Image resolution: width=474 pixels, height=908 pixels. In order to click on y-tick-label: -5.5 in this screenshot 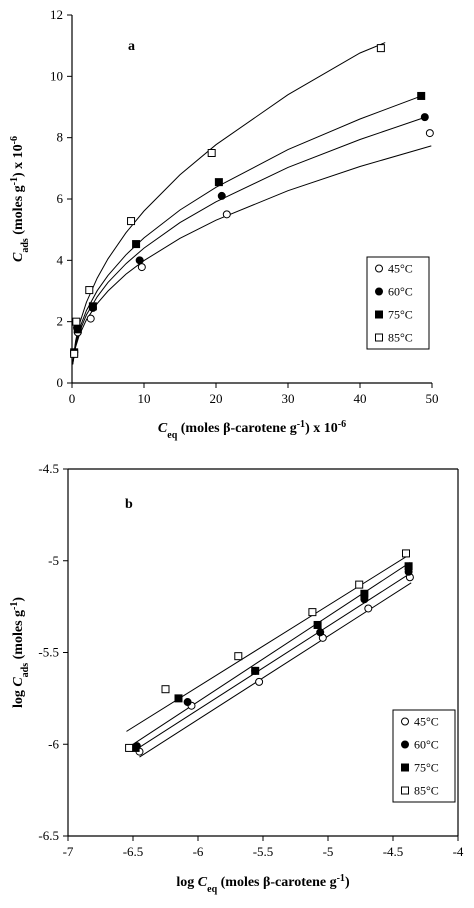, I will do `click(48, 652)`.